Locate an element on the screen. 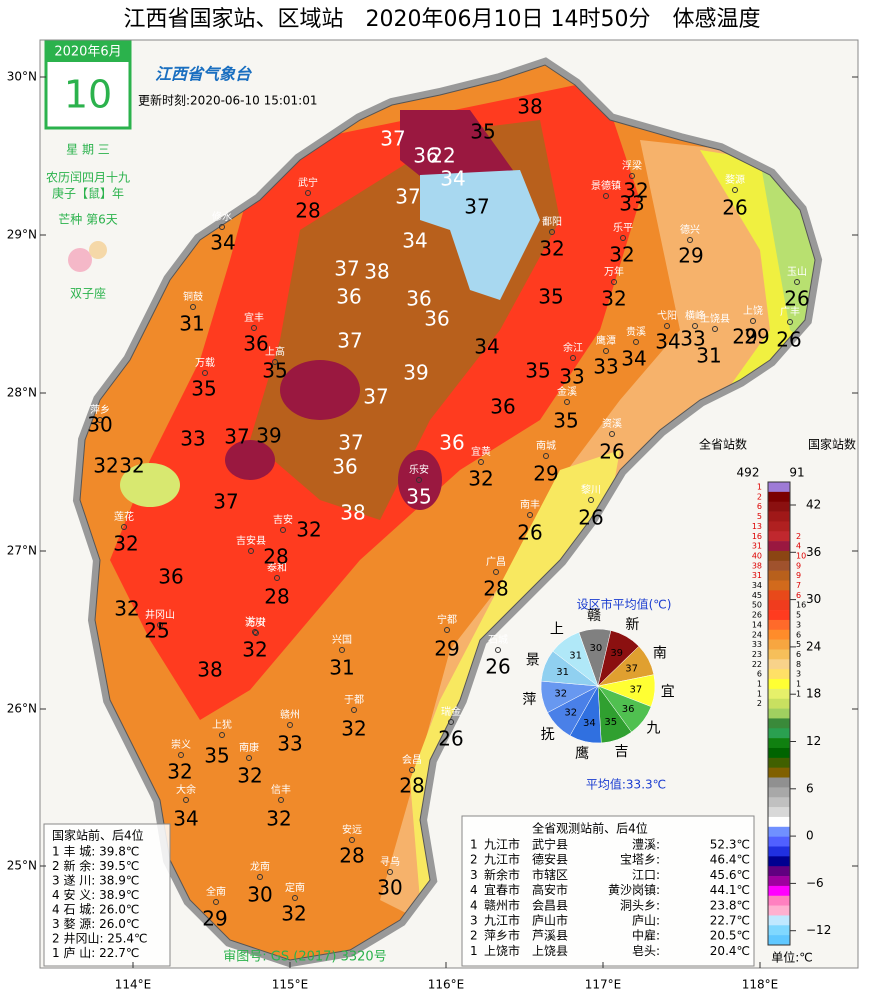  pie-label: 上 is located at coordinates (557, 629).